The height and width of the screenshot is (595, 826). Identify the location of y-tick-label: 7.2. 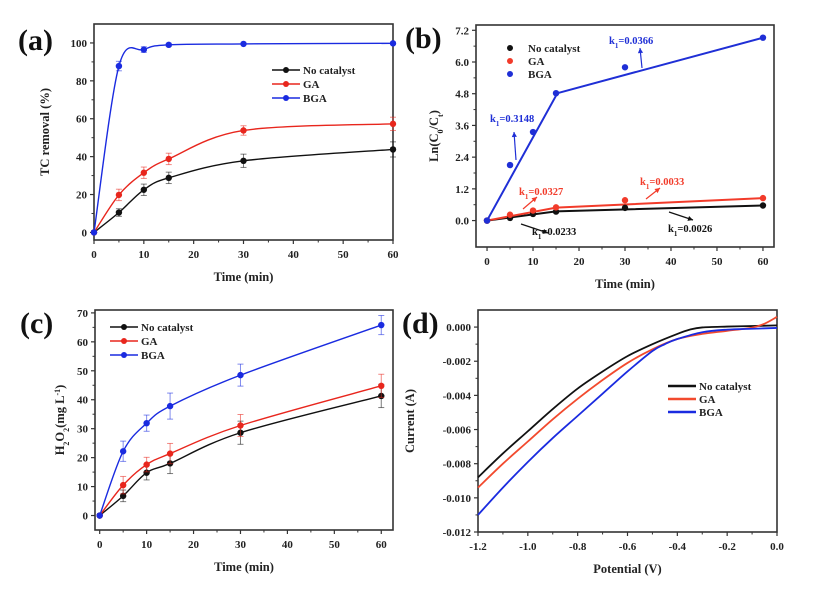
(462, 31).